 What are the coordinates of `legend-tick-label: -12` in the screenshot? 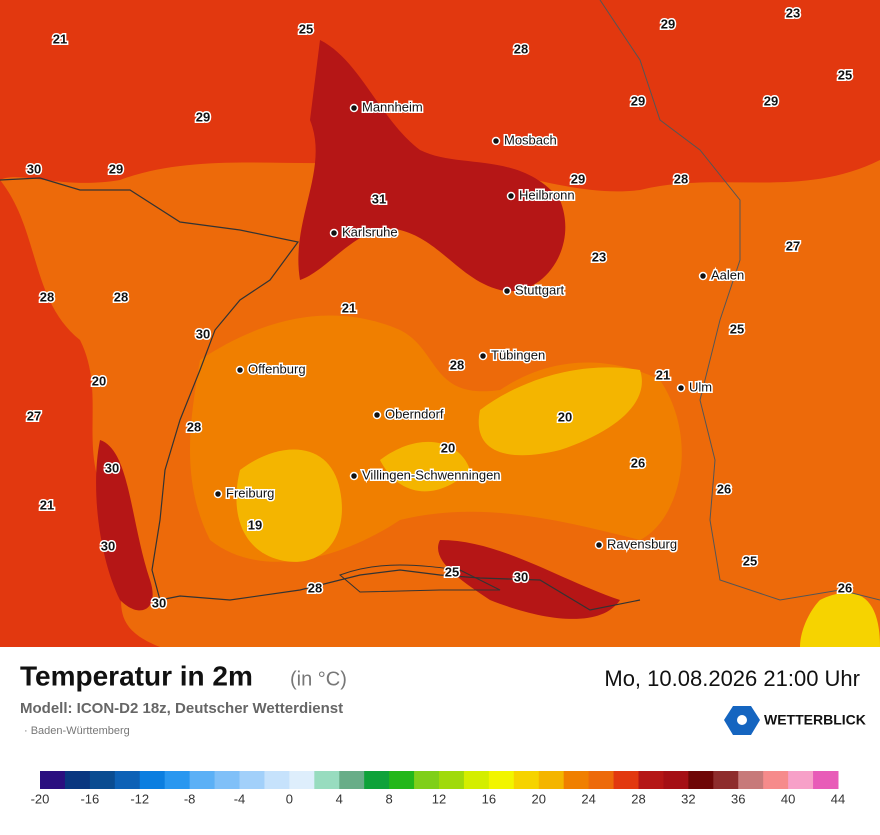 It's located at (139, 798).